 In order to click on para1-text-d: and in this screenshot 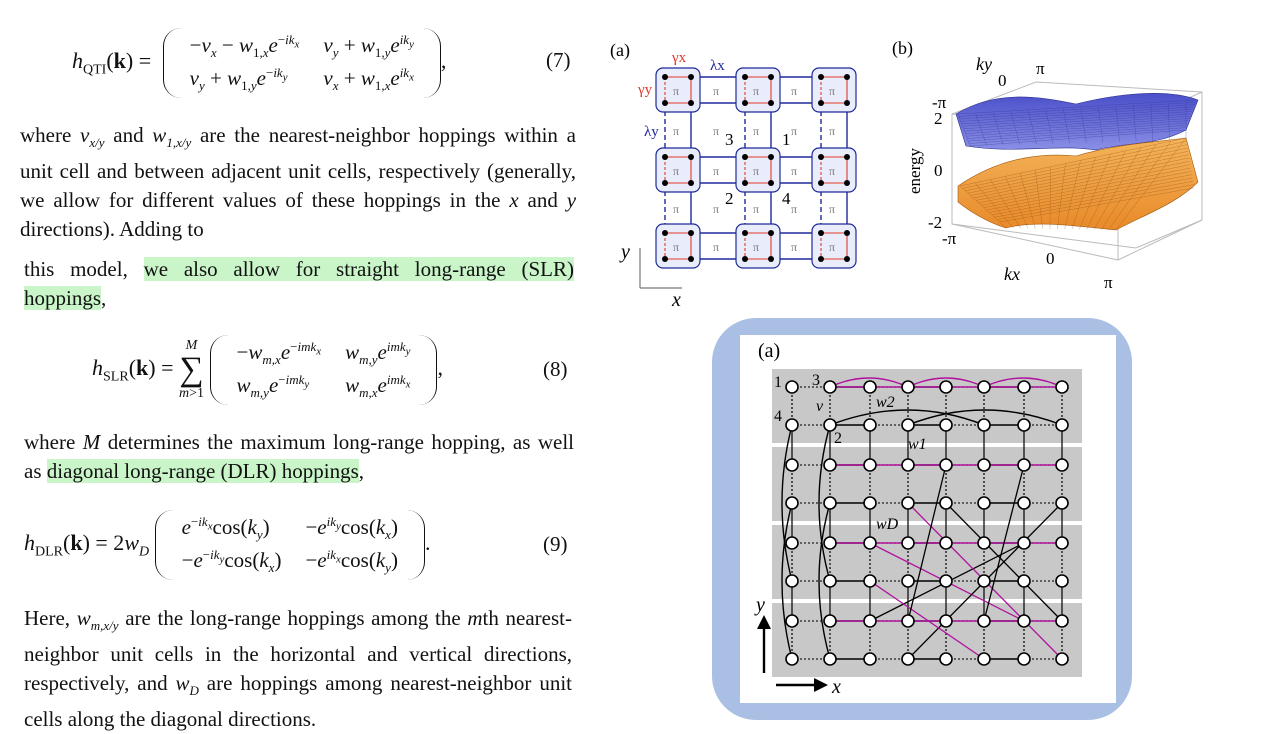, I will do `click(543, 200)`.